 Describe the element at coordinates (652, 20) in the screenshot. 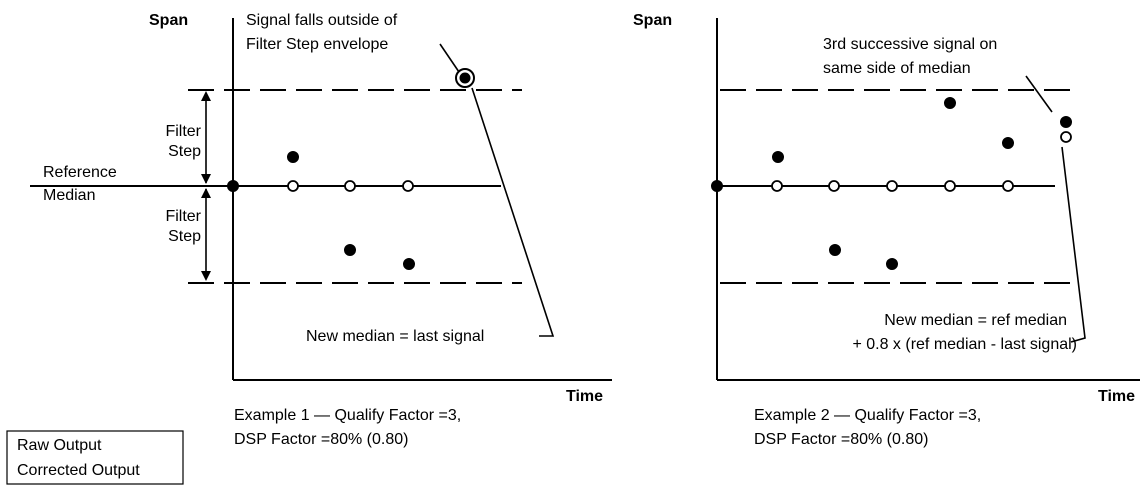

I see `example-2-y-axis-label: Span` at that location.